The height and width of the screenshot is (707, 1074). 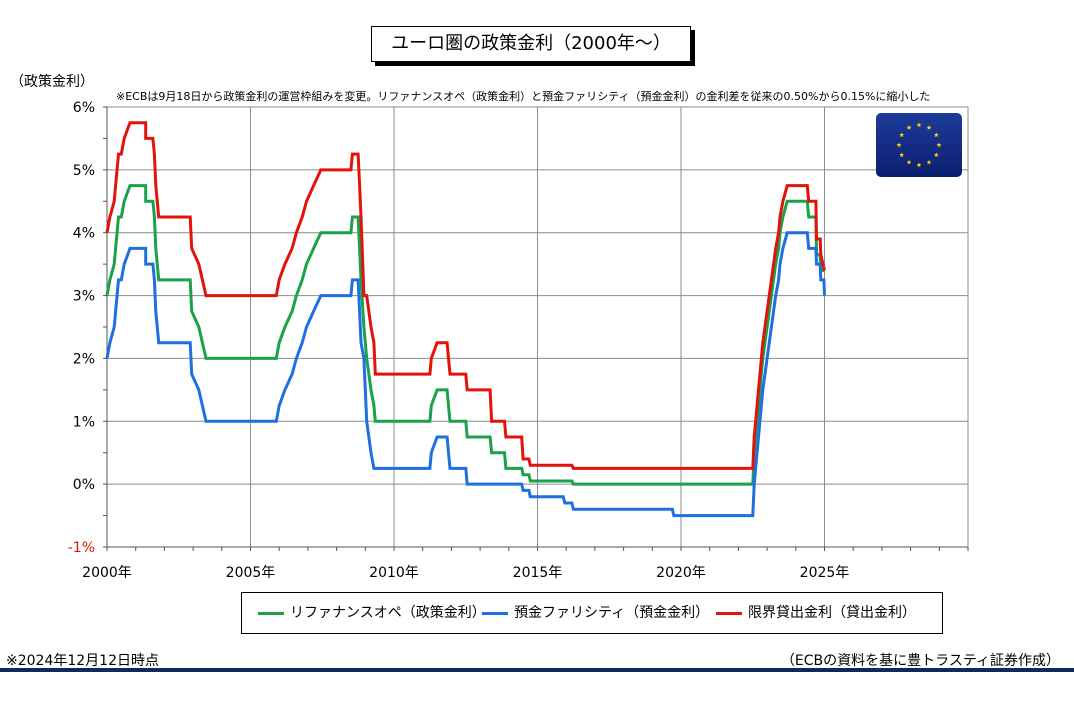 I want to click on eu-flag-icon, so click(x=919, y=145).